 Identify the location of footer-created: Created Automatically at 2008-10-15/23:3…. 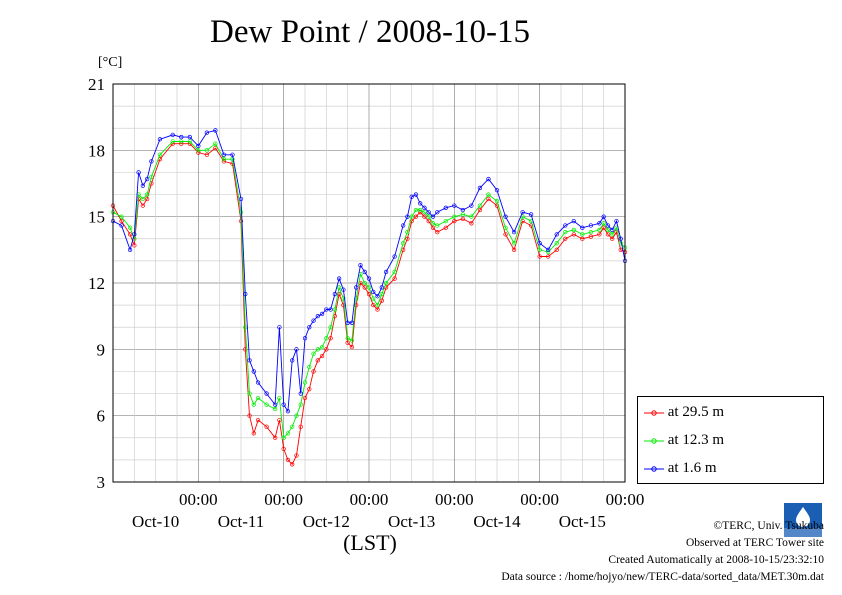
(716, 560).